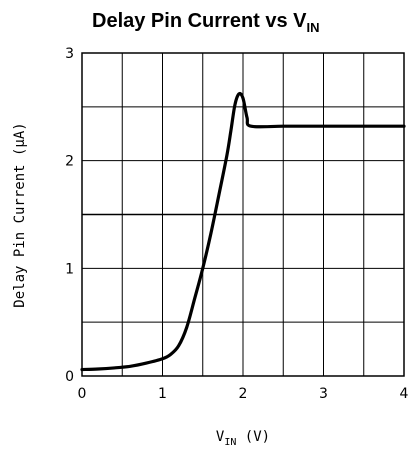 This screenshot has width=409, height=450. I want to click on y-tick-label: 0, so click(69, 377).